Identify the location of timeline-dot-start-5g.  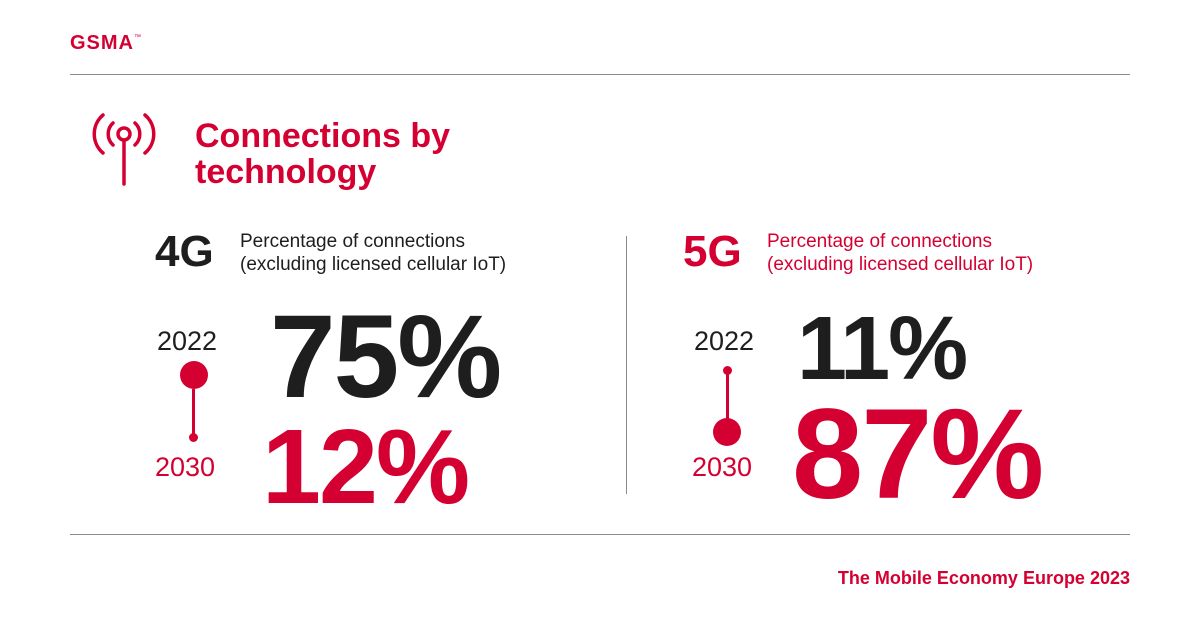
(727, 370).